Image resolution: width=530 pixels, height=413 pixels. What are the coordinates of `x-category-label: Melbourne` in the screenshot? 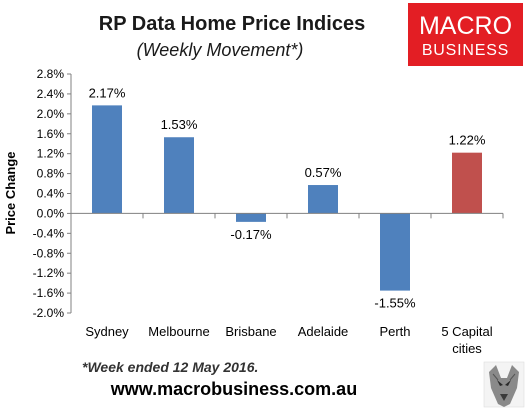 It's located at (178, 331).